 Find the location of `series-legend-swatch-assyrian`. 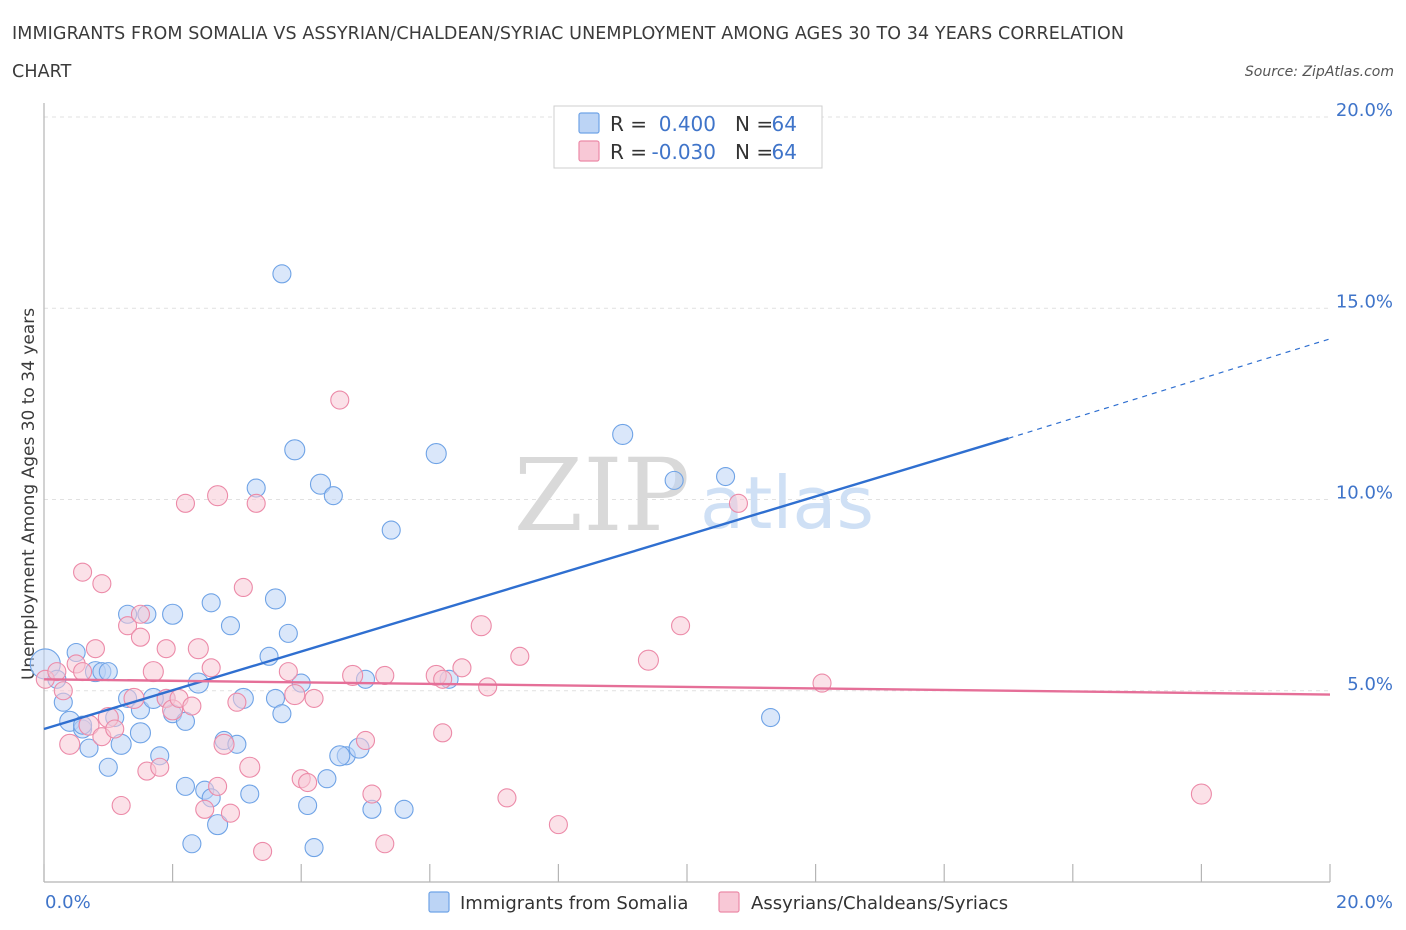

series-legend-swatch-assyrian is located at coordinates (729, 902).